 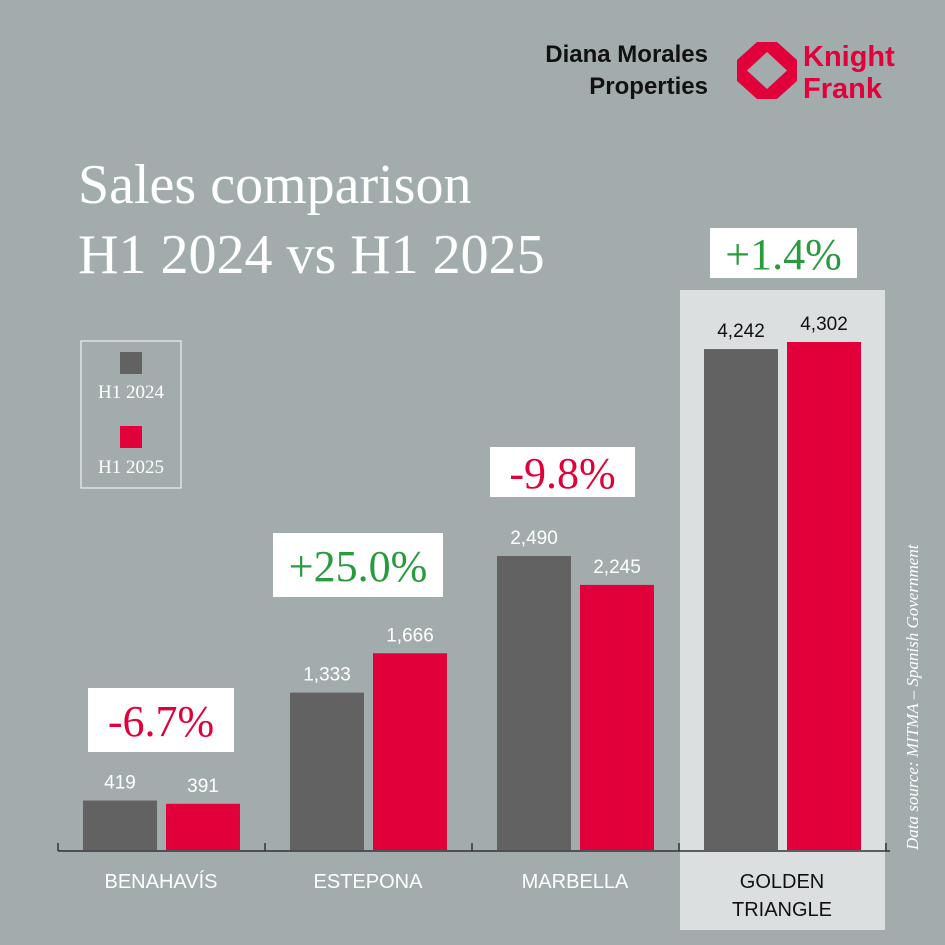 I want to click on change-label: +1.4%, so click(x=783, y=254).